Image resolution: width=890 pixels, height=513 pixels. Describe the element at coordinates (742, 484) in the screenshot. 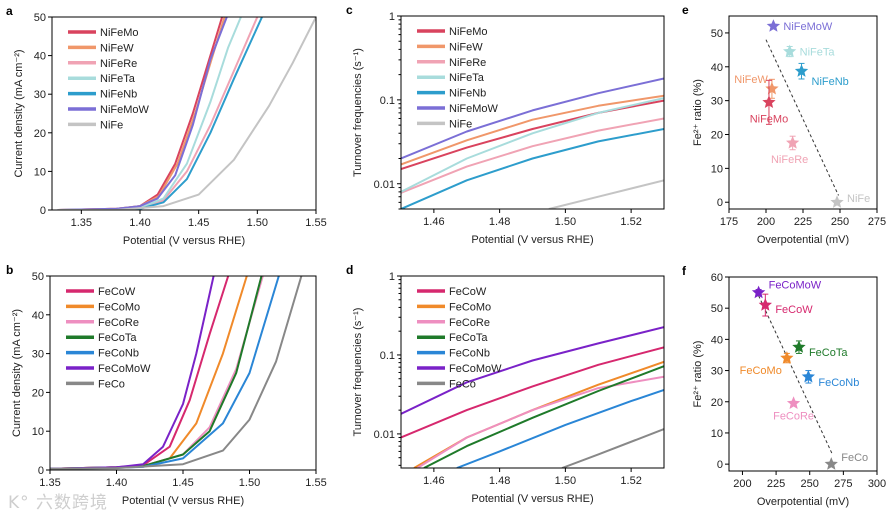

I see `x-tick-label: 200` at that location.